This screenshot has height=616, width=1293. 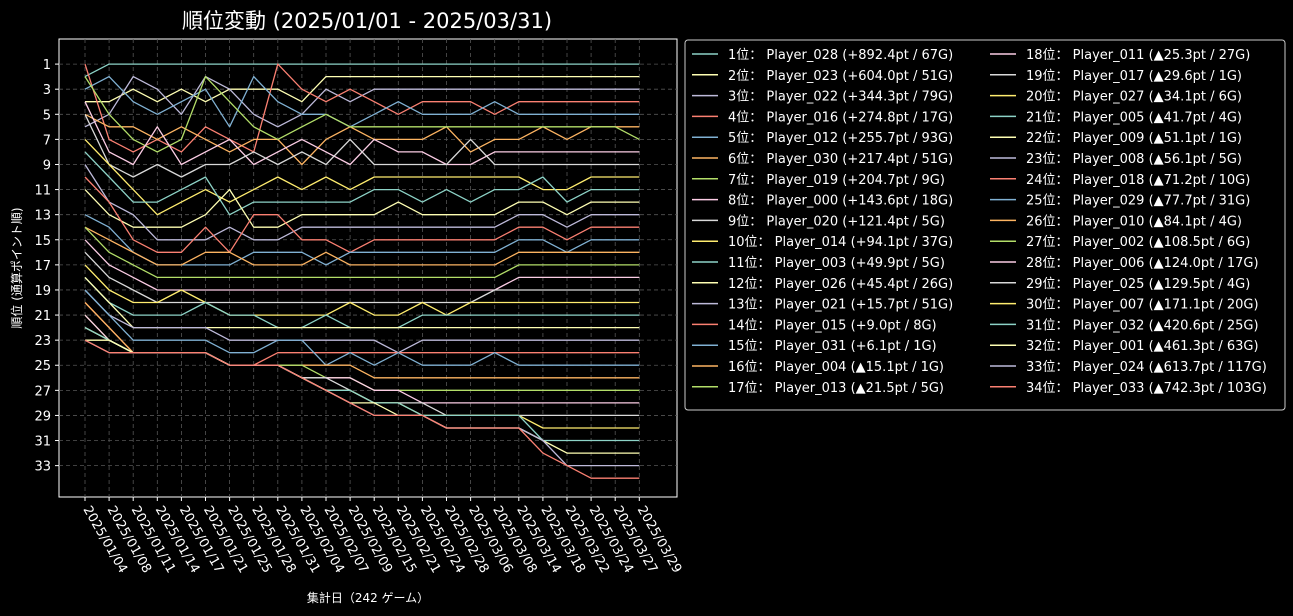 I want to click on legend-entry: 18位： Player_011 (▲25.3pt / 27G), so click(x=1138, y=55).